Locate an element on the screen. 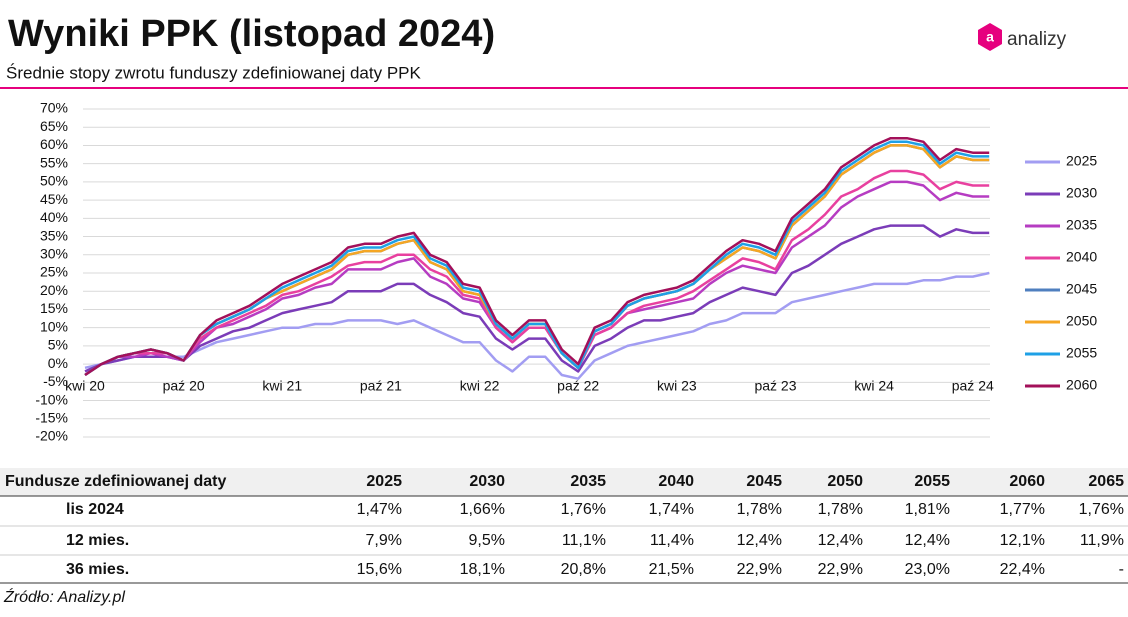 The width and height of the screenshot is (1128, 617). table-header-cell: 2030 is located at coordinates (487, 481).